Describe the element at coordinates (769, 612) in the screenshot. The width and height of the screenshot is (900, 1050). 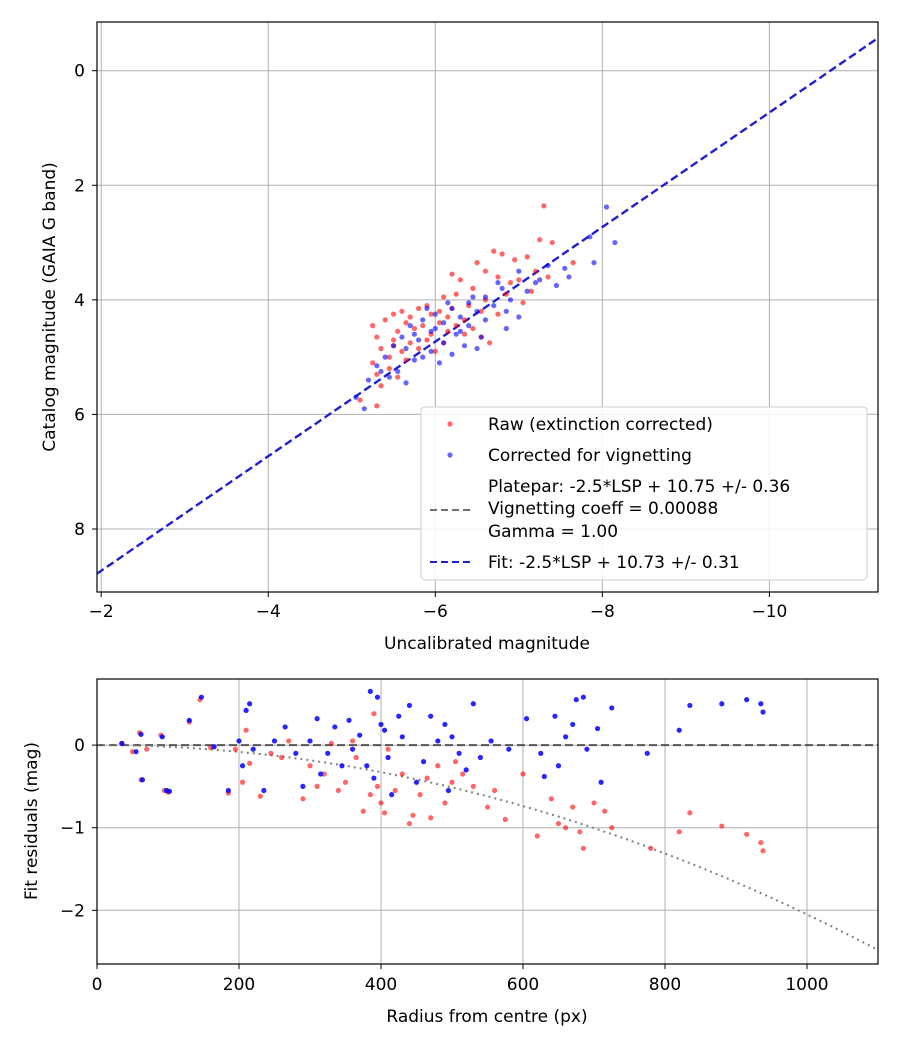
I see `top-x-tick-label-4: −10` at that location.